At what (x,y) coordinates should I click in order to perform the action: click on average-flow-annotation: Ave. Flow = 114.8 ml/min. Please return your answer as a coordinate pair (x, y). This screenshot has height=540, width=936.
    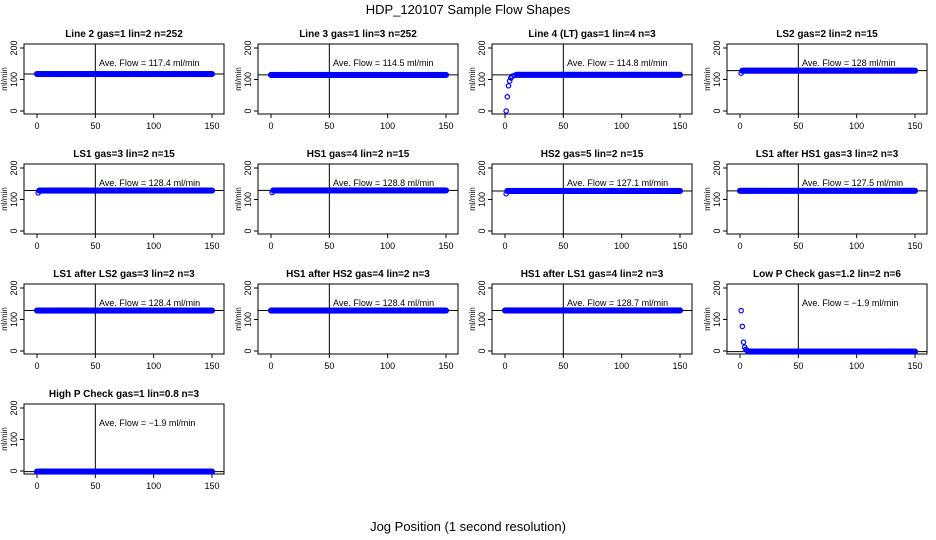
    Looking at the image, I should click on (617, 63).